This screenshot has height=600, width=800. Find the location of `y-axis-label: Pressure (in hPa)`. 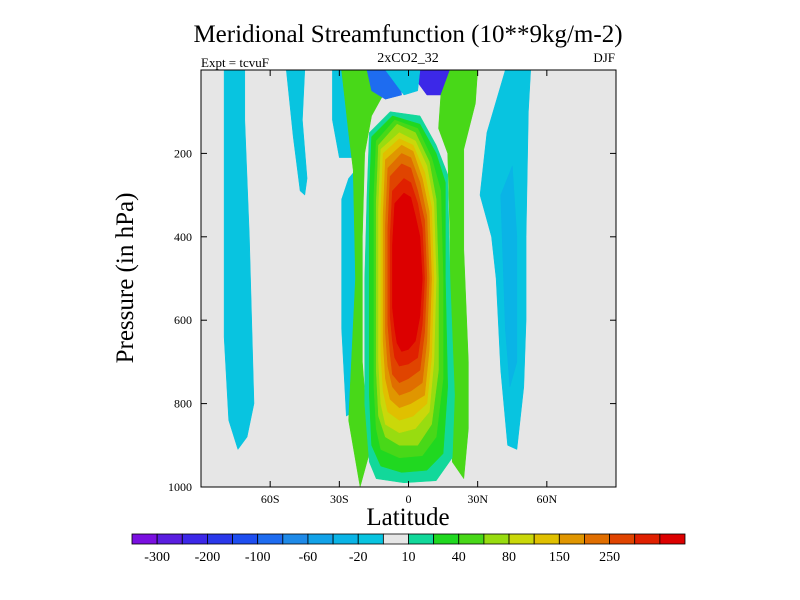

y-axis-label: Pressure (in hPa) is located at coordinates (125, 278).